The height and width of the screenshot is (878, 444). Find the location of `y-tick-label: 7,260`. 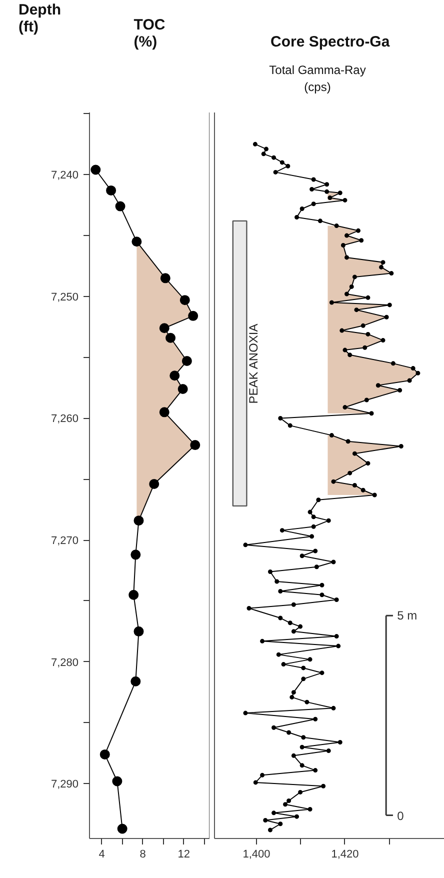

y-tick-label: 7,260 is located at coordinates (64, 419).